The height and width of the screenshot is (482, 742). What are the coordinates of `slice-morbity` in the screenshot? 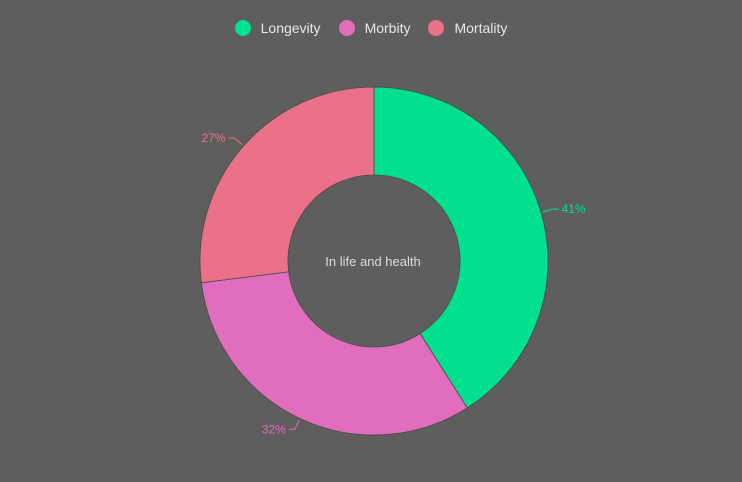 It's located at (334, 353).